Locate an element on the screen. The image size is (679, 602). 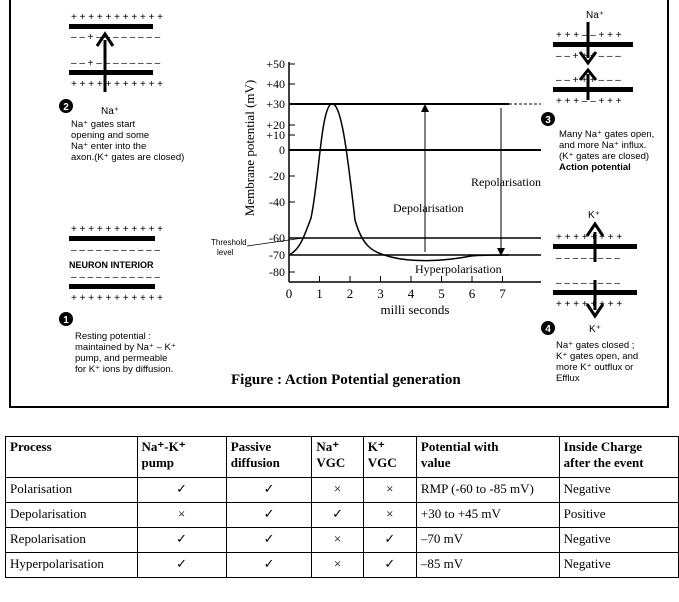
step3-number-badge is located at coordinates (548, 119).